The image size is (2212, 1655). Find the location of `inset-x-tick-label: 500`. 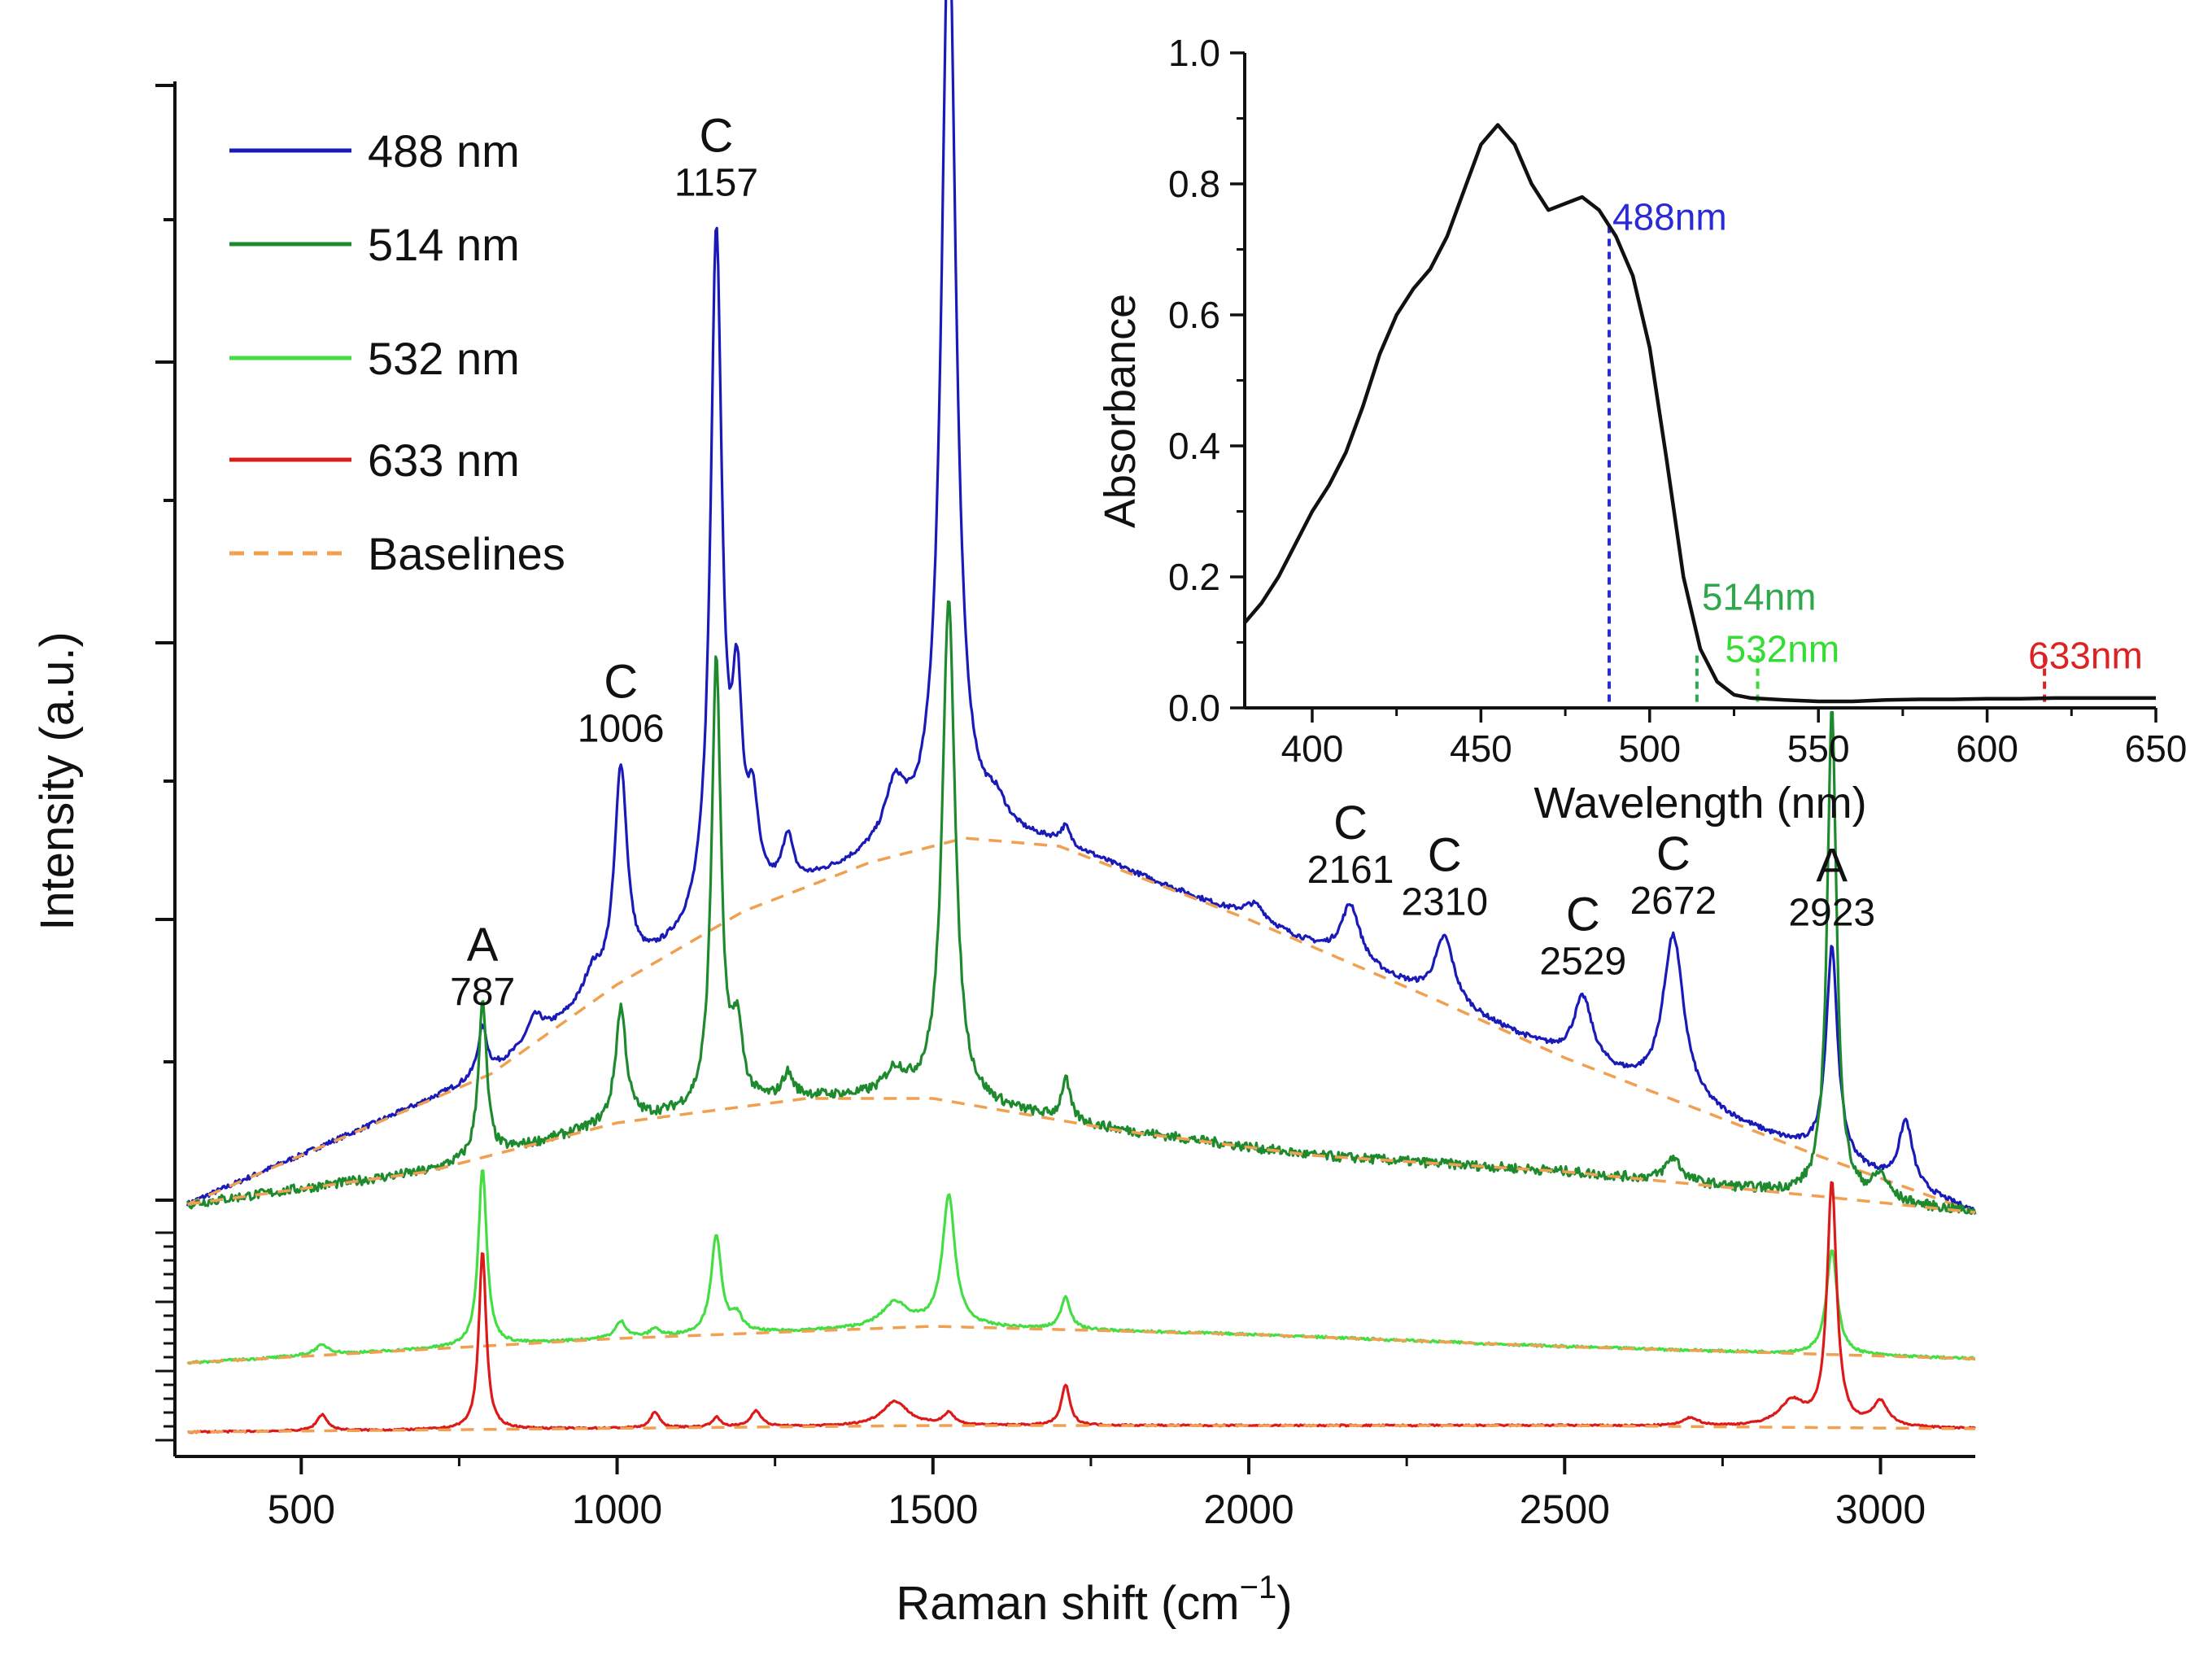

inset-x-tick-label: 500 is located at coordinates (1649, 748).